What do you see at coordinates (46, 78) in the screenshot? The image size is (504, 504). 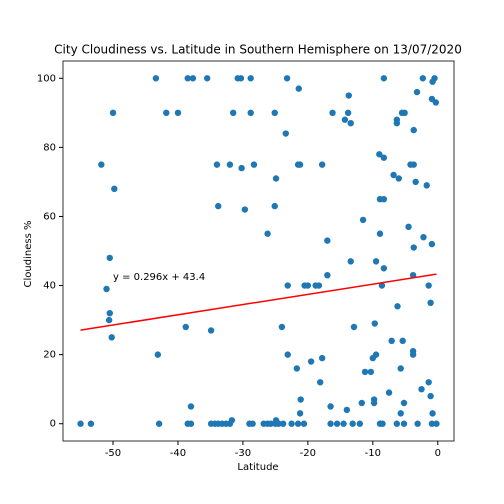 I see `y-tick-label: 100` at bounding box center [46, 78].